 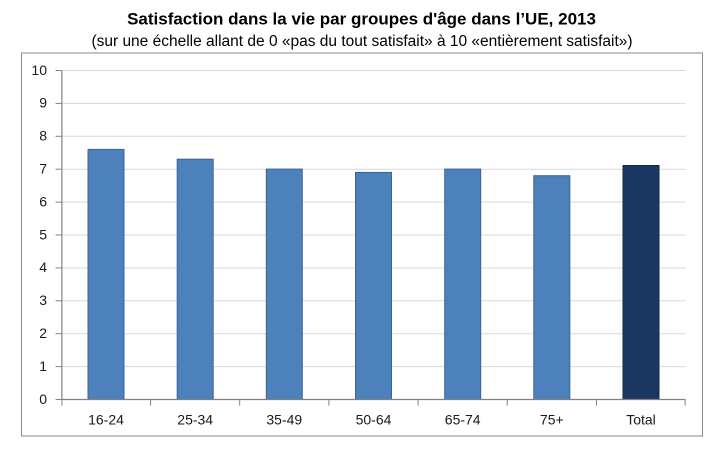 I want to click on svg-text: 2, so click(x=43, y=333).